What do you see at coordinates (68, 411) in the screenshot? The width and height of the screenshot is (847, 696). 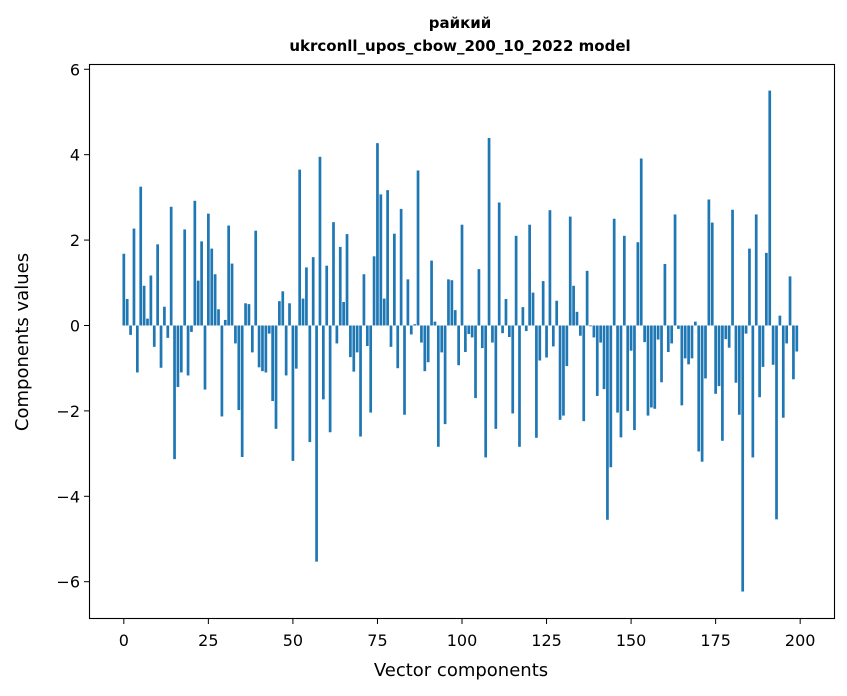 I see `y-tick-label: −2` at bounding box center [68, 411].